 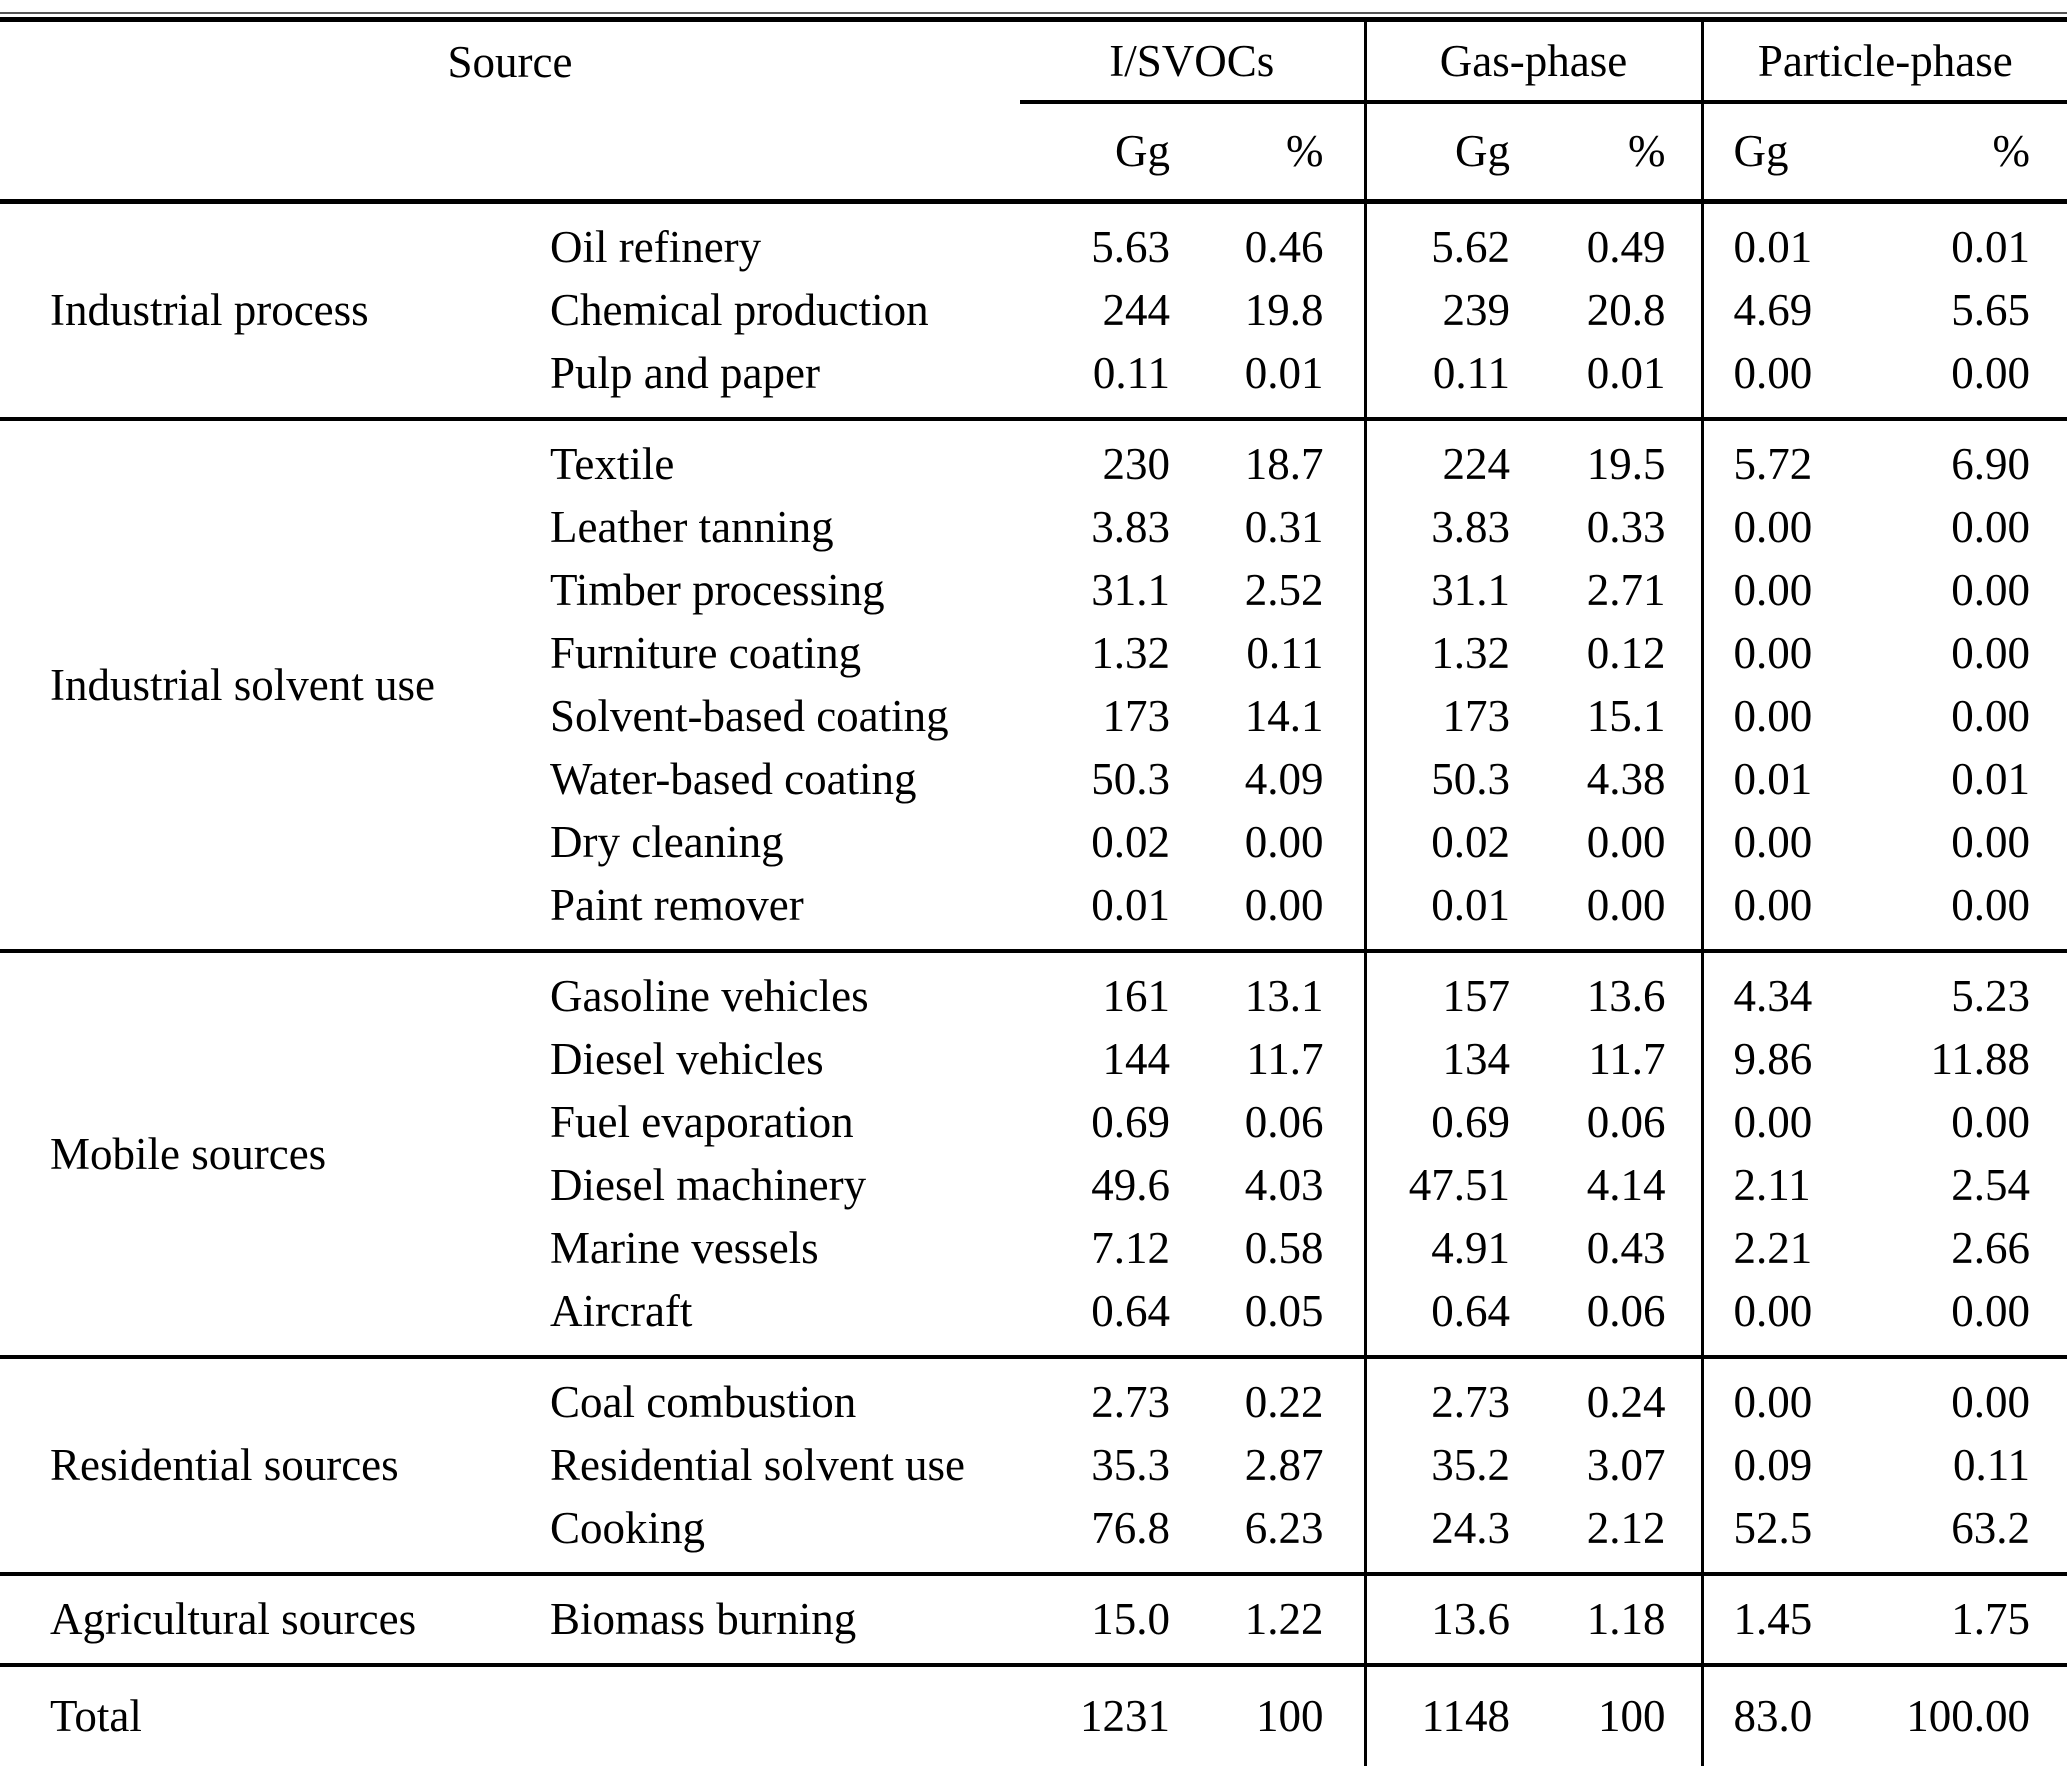 I want to click on particle-pct-cell: 1.75, so click(x=1991, y=1619).